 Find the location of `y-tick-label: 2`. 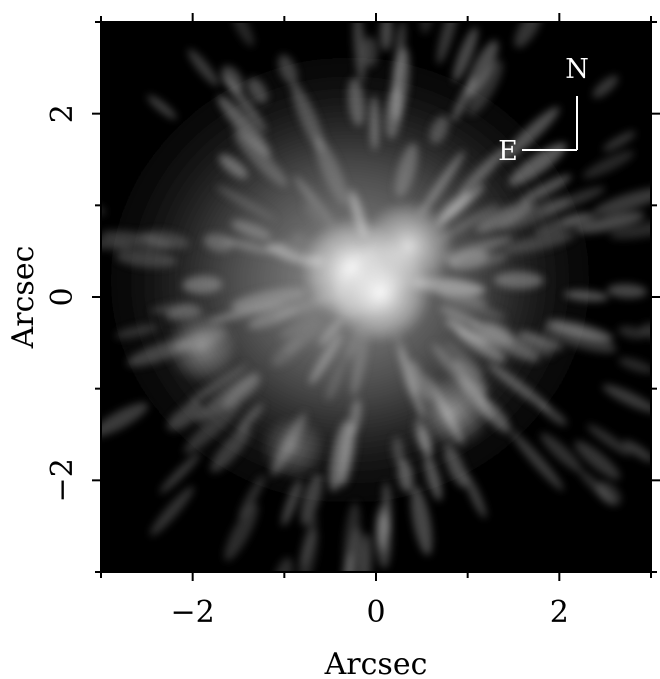

y-tick-label: 2 is located at coordinates (62, 113).